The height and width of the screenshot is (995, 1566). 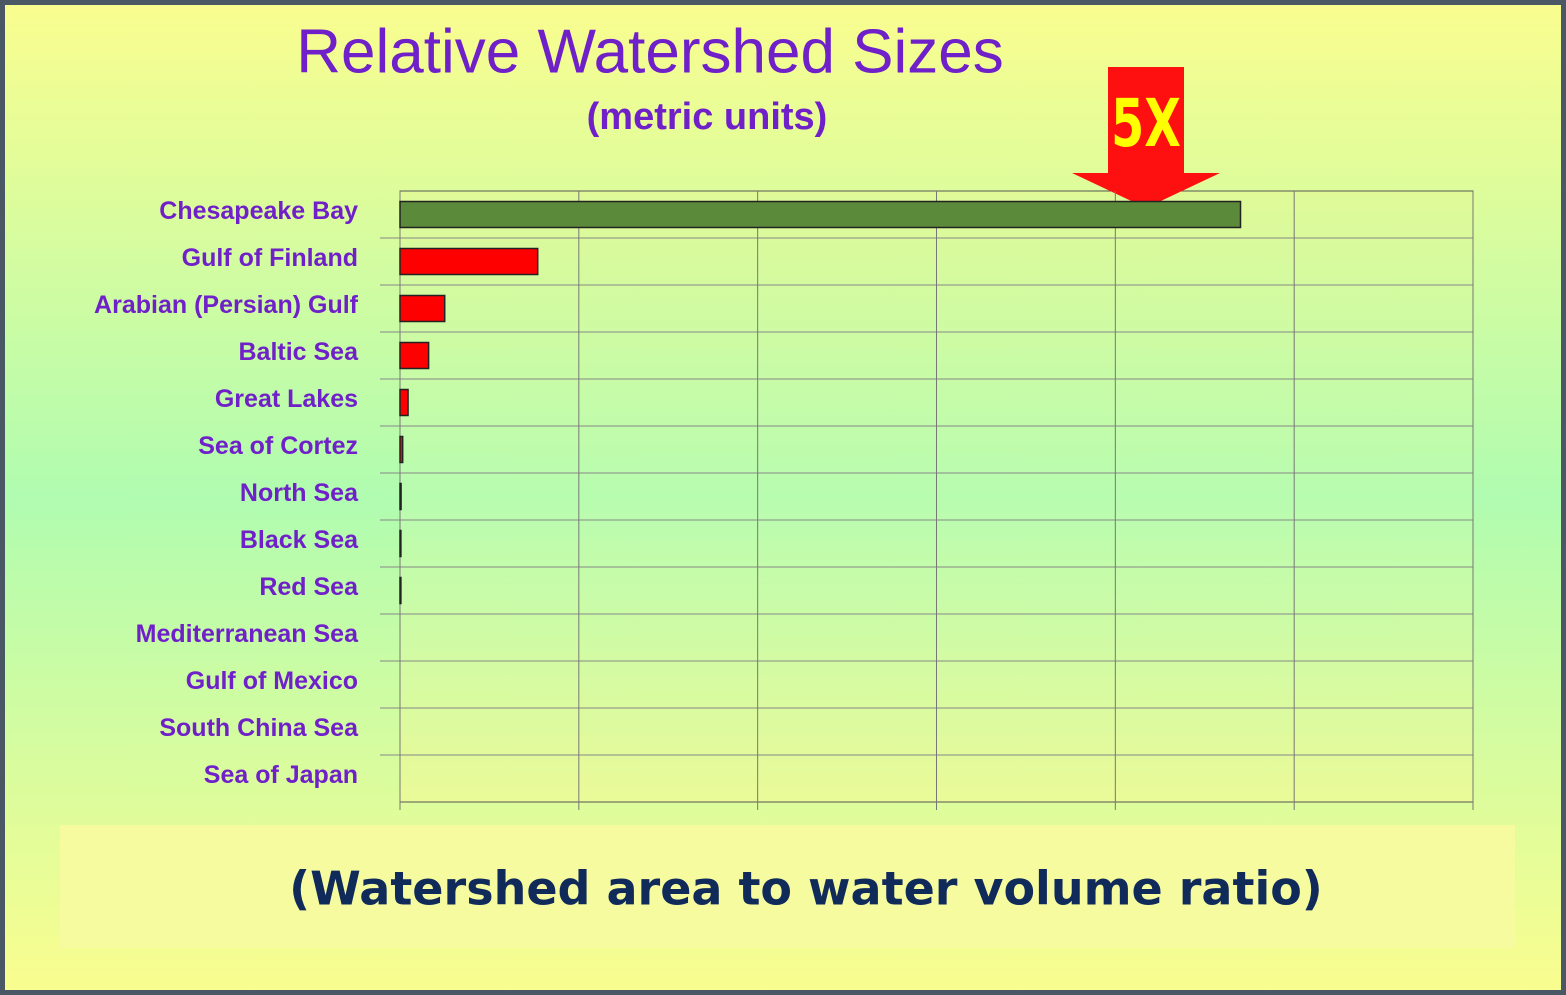 What do you see at coordinates (270, 258) in the screenshot?
I see `y-tick-label: Gulf of Finland` at bounding box center [270, 258].